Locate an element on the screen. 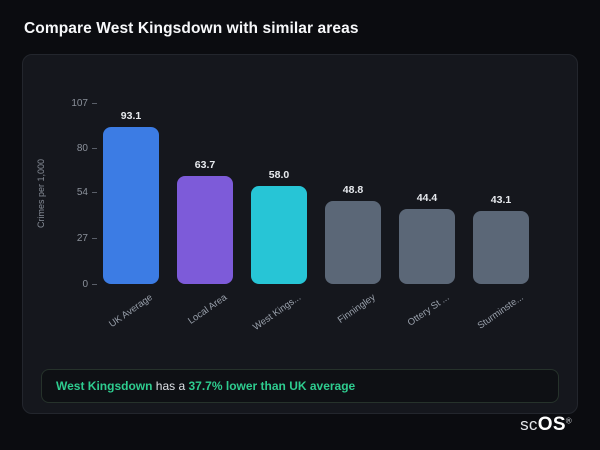 This screenshot has height=450, width=600. y-tick: 107 is located at coordinates (84, 103).